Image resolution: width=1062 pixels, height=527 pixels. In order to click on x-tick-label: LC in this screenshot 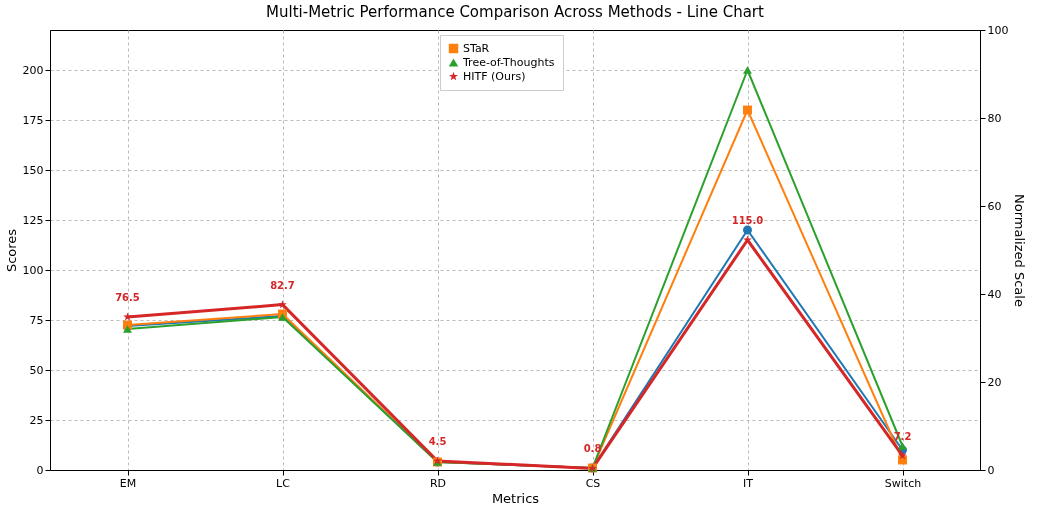, I will do `click(283, 483)`.